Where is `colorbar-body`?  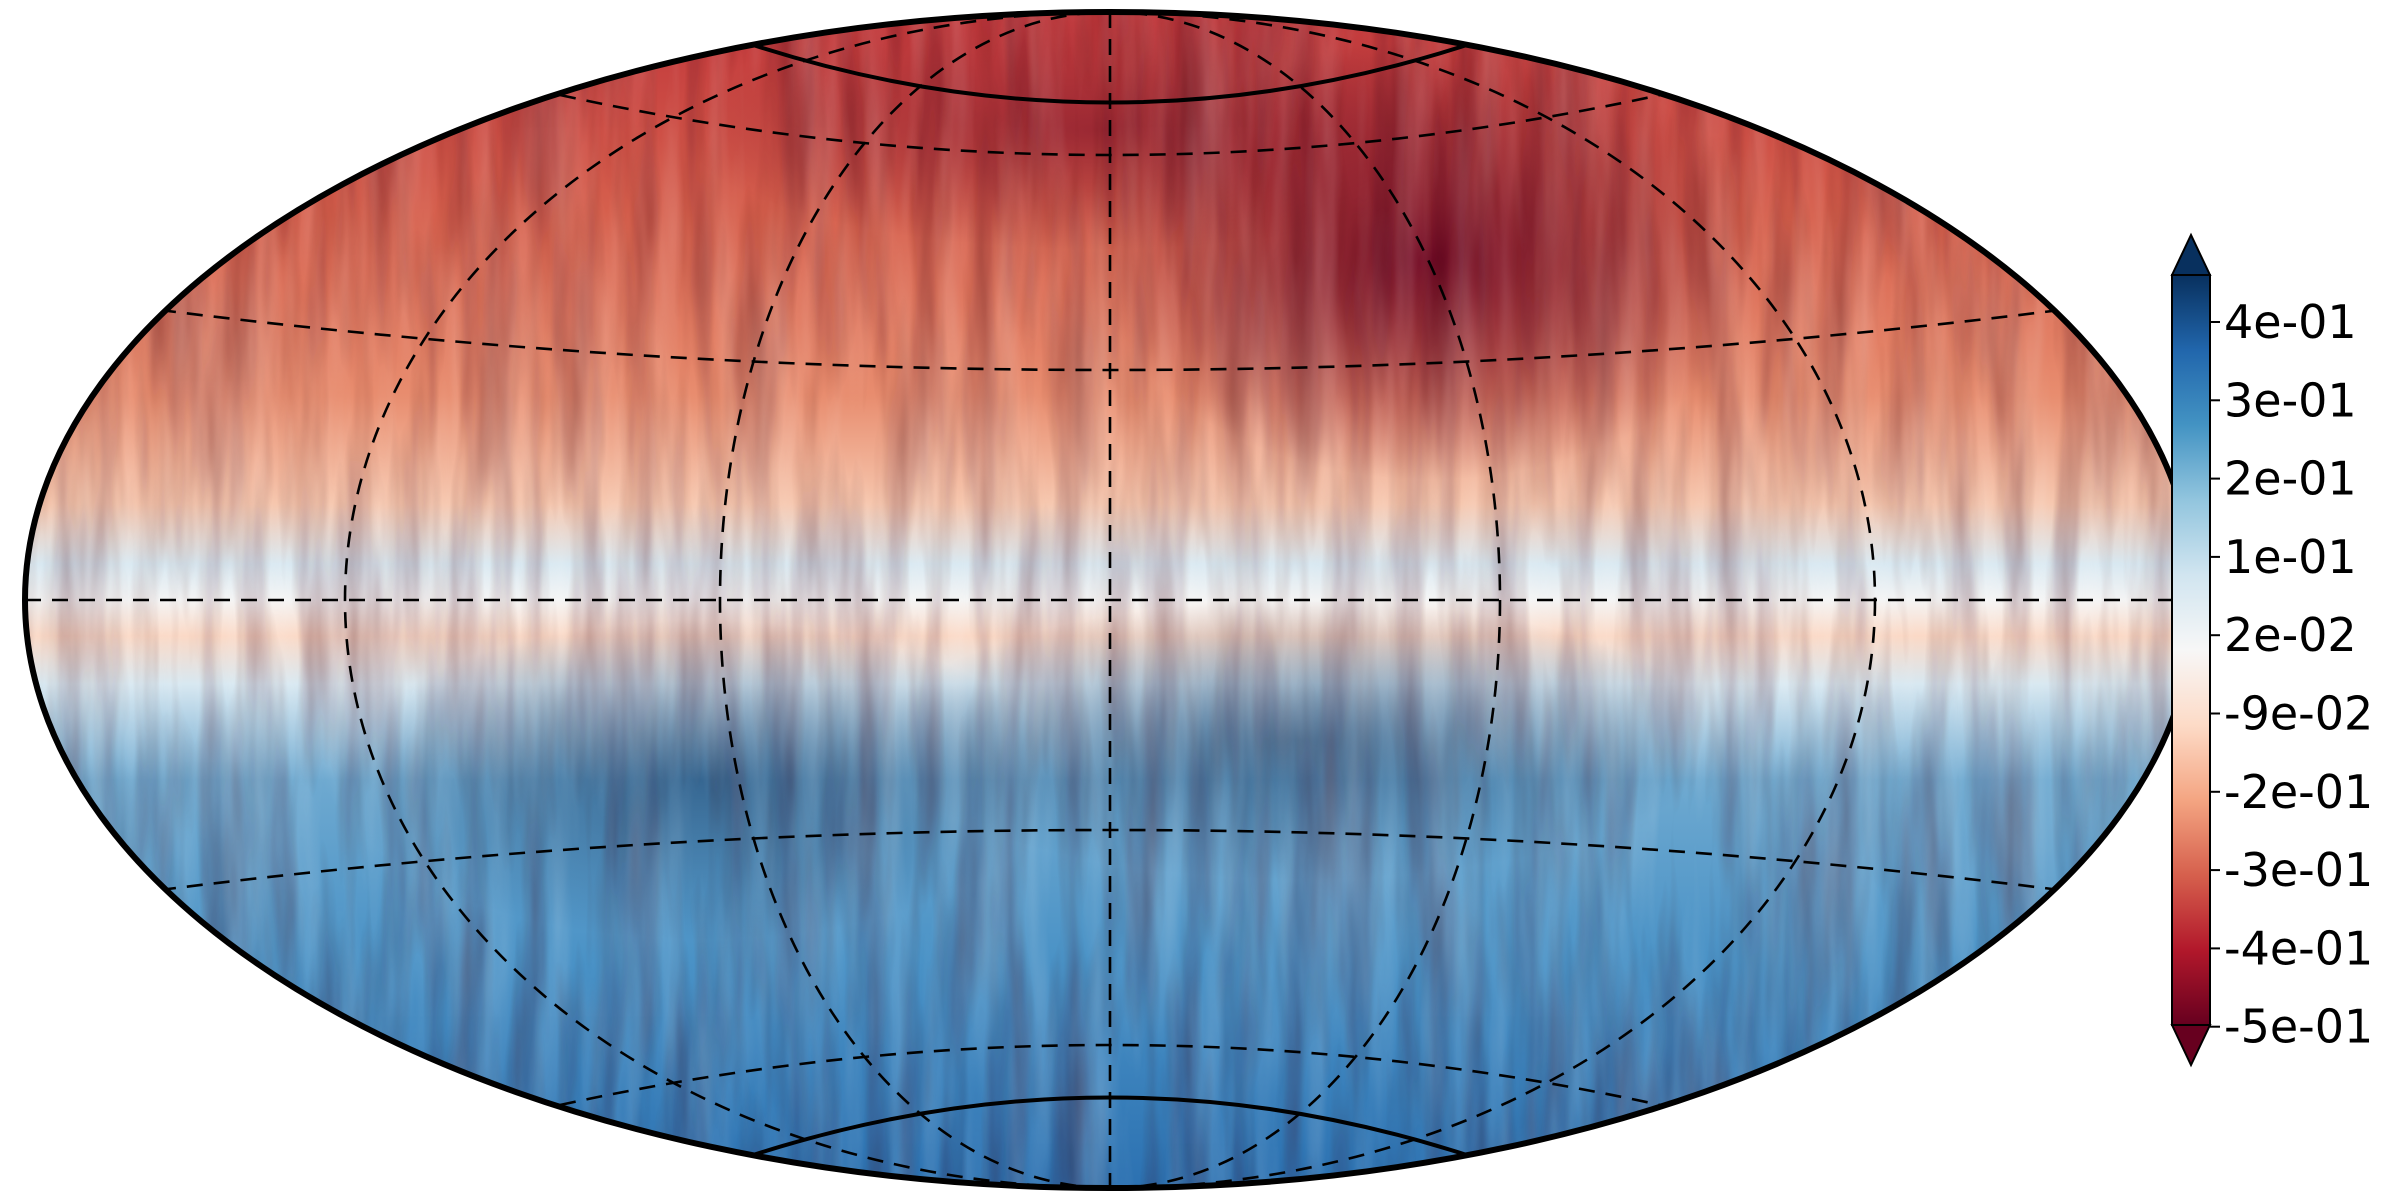
colorbar-body is located at coordinates (2191, 650).